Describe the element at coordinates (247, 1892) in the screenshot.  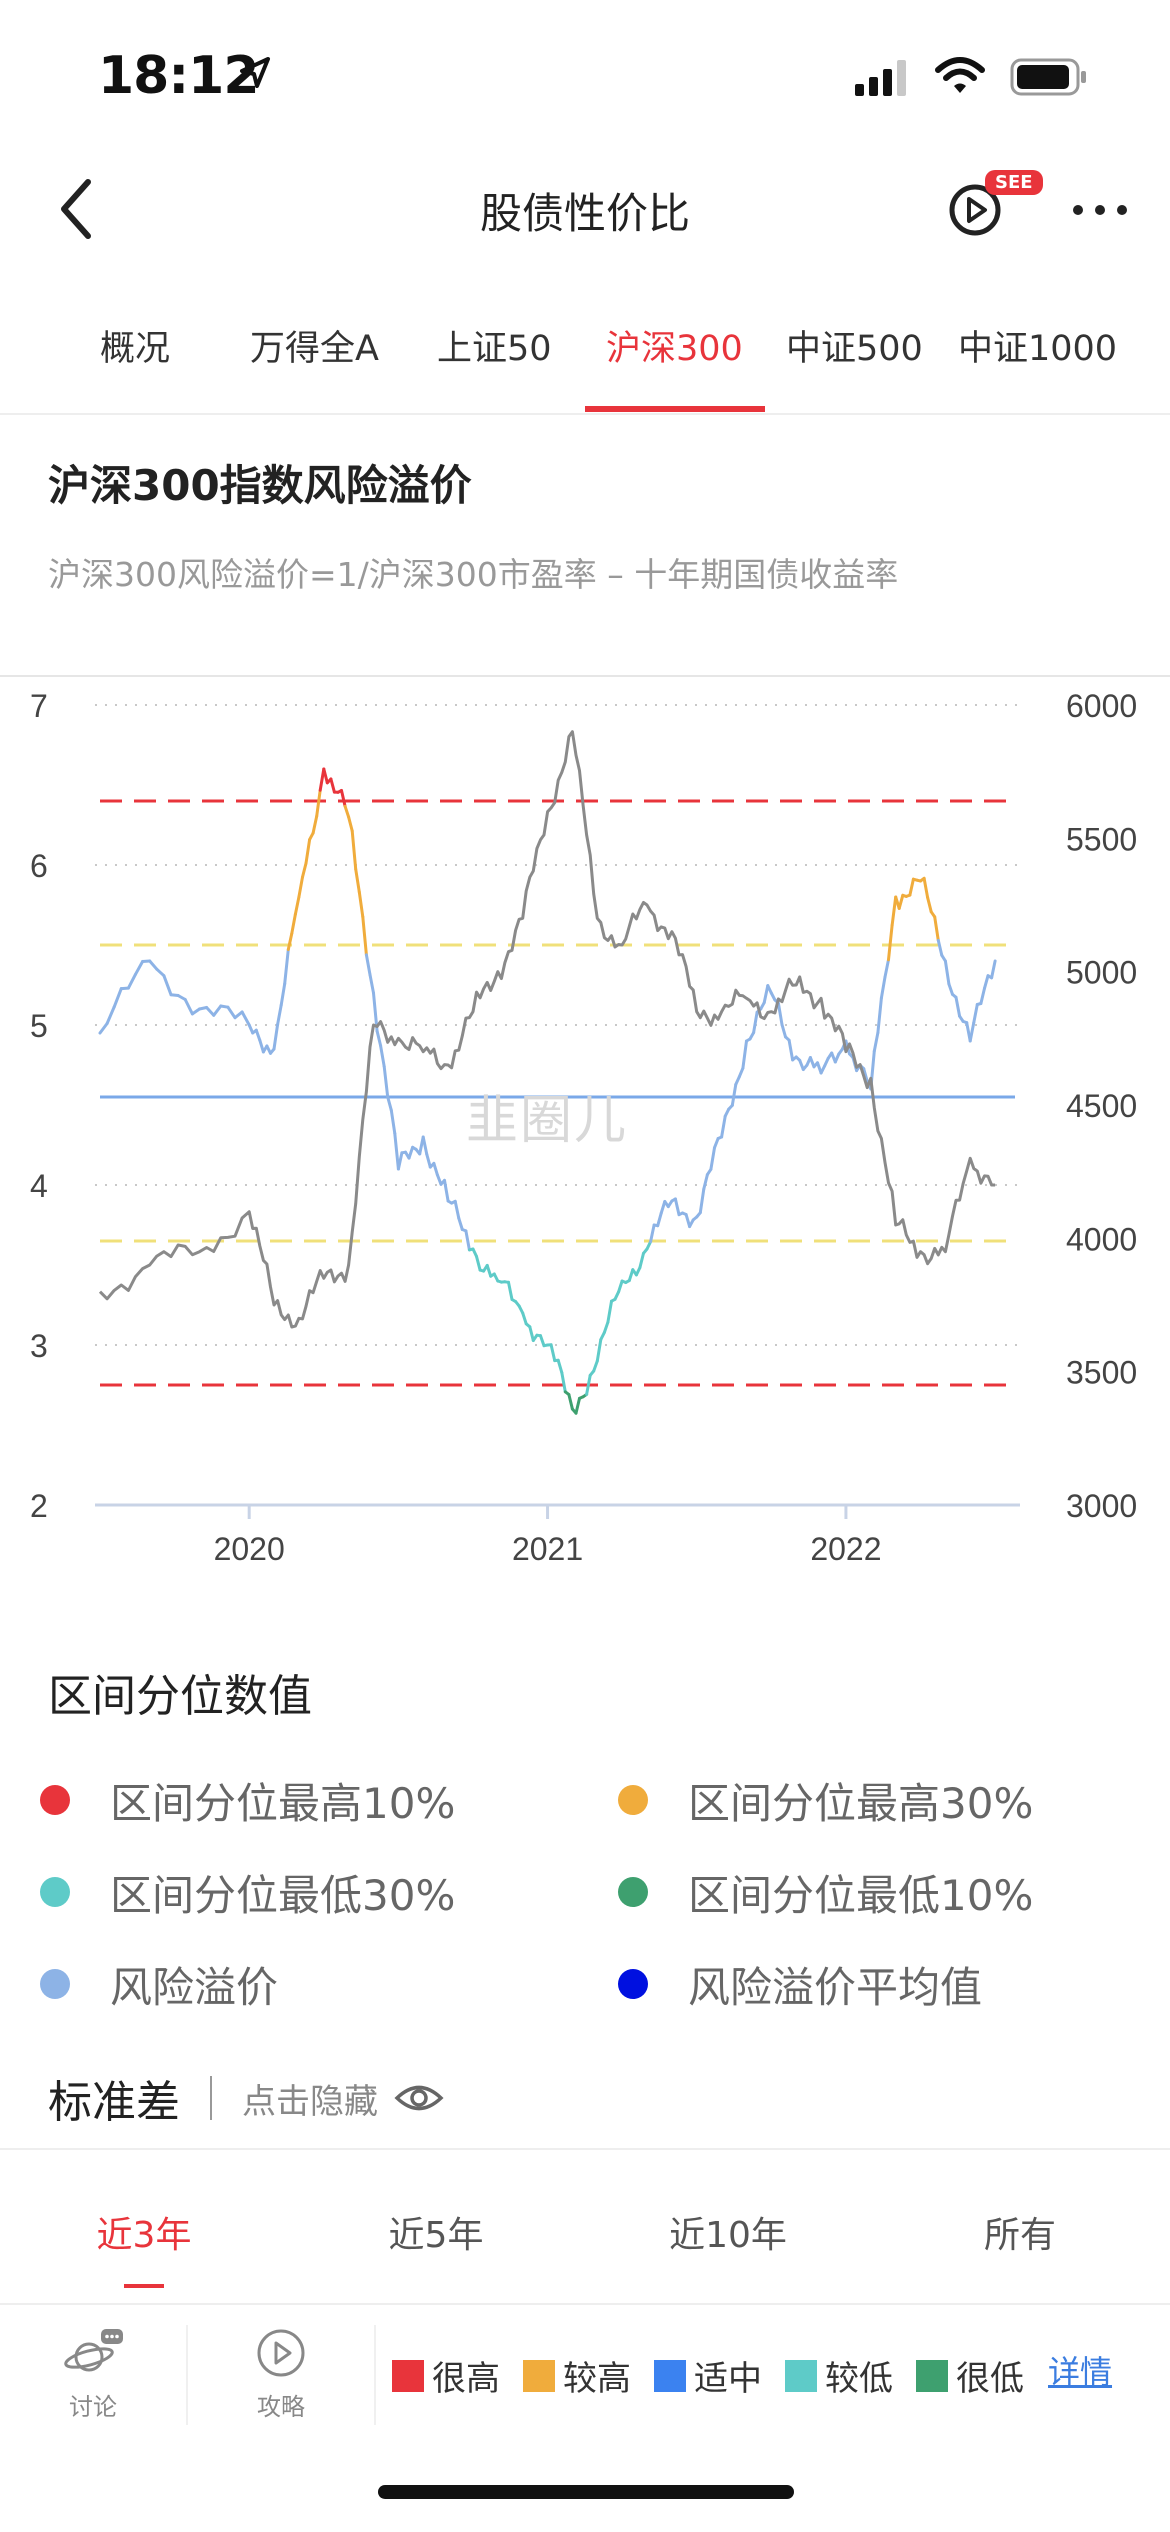
I see `legend-item: 区间分位最低30%` at that location.